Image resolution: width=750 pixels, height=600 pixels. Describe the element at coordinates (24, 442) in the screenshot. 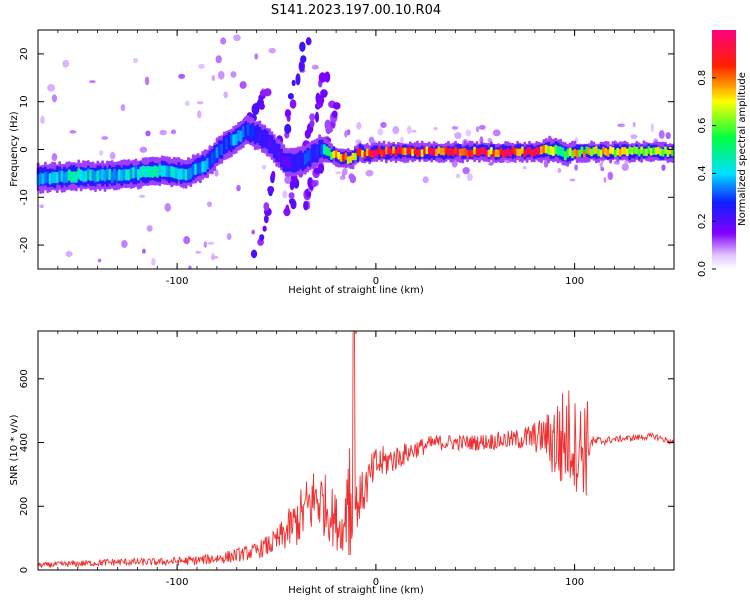

I see `snr-y-tick-label-2: 400` at that location.